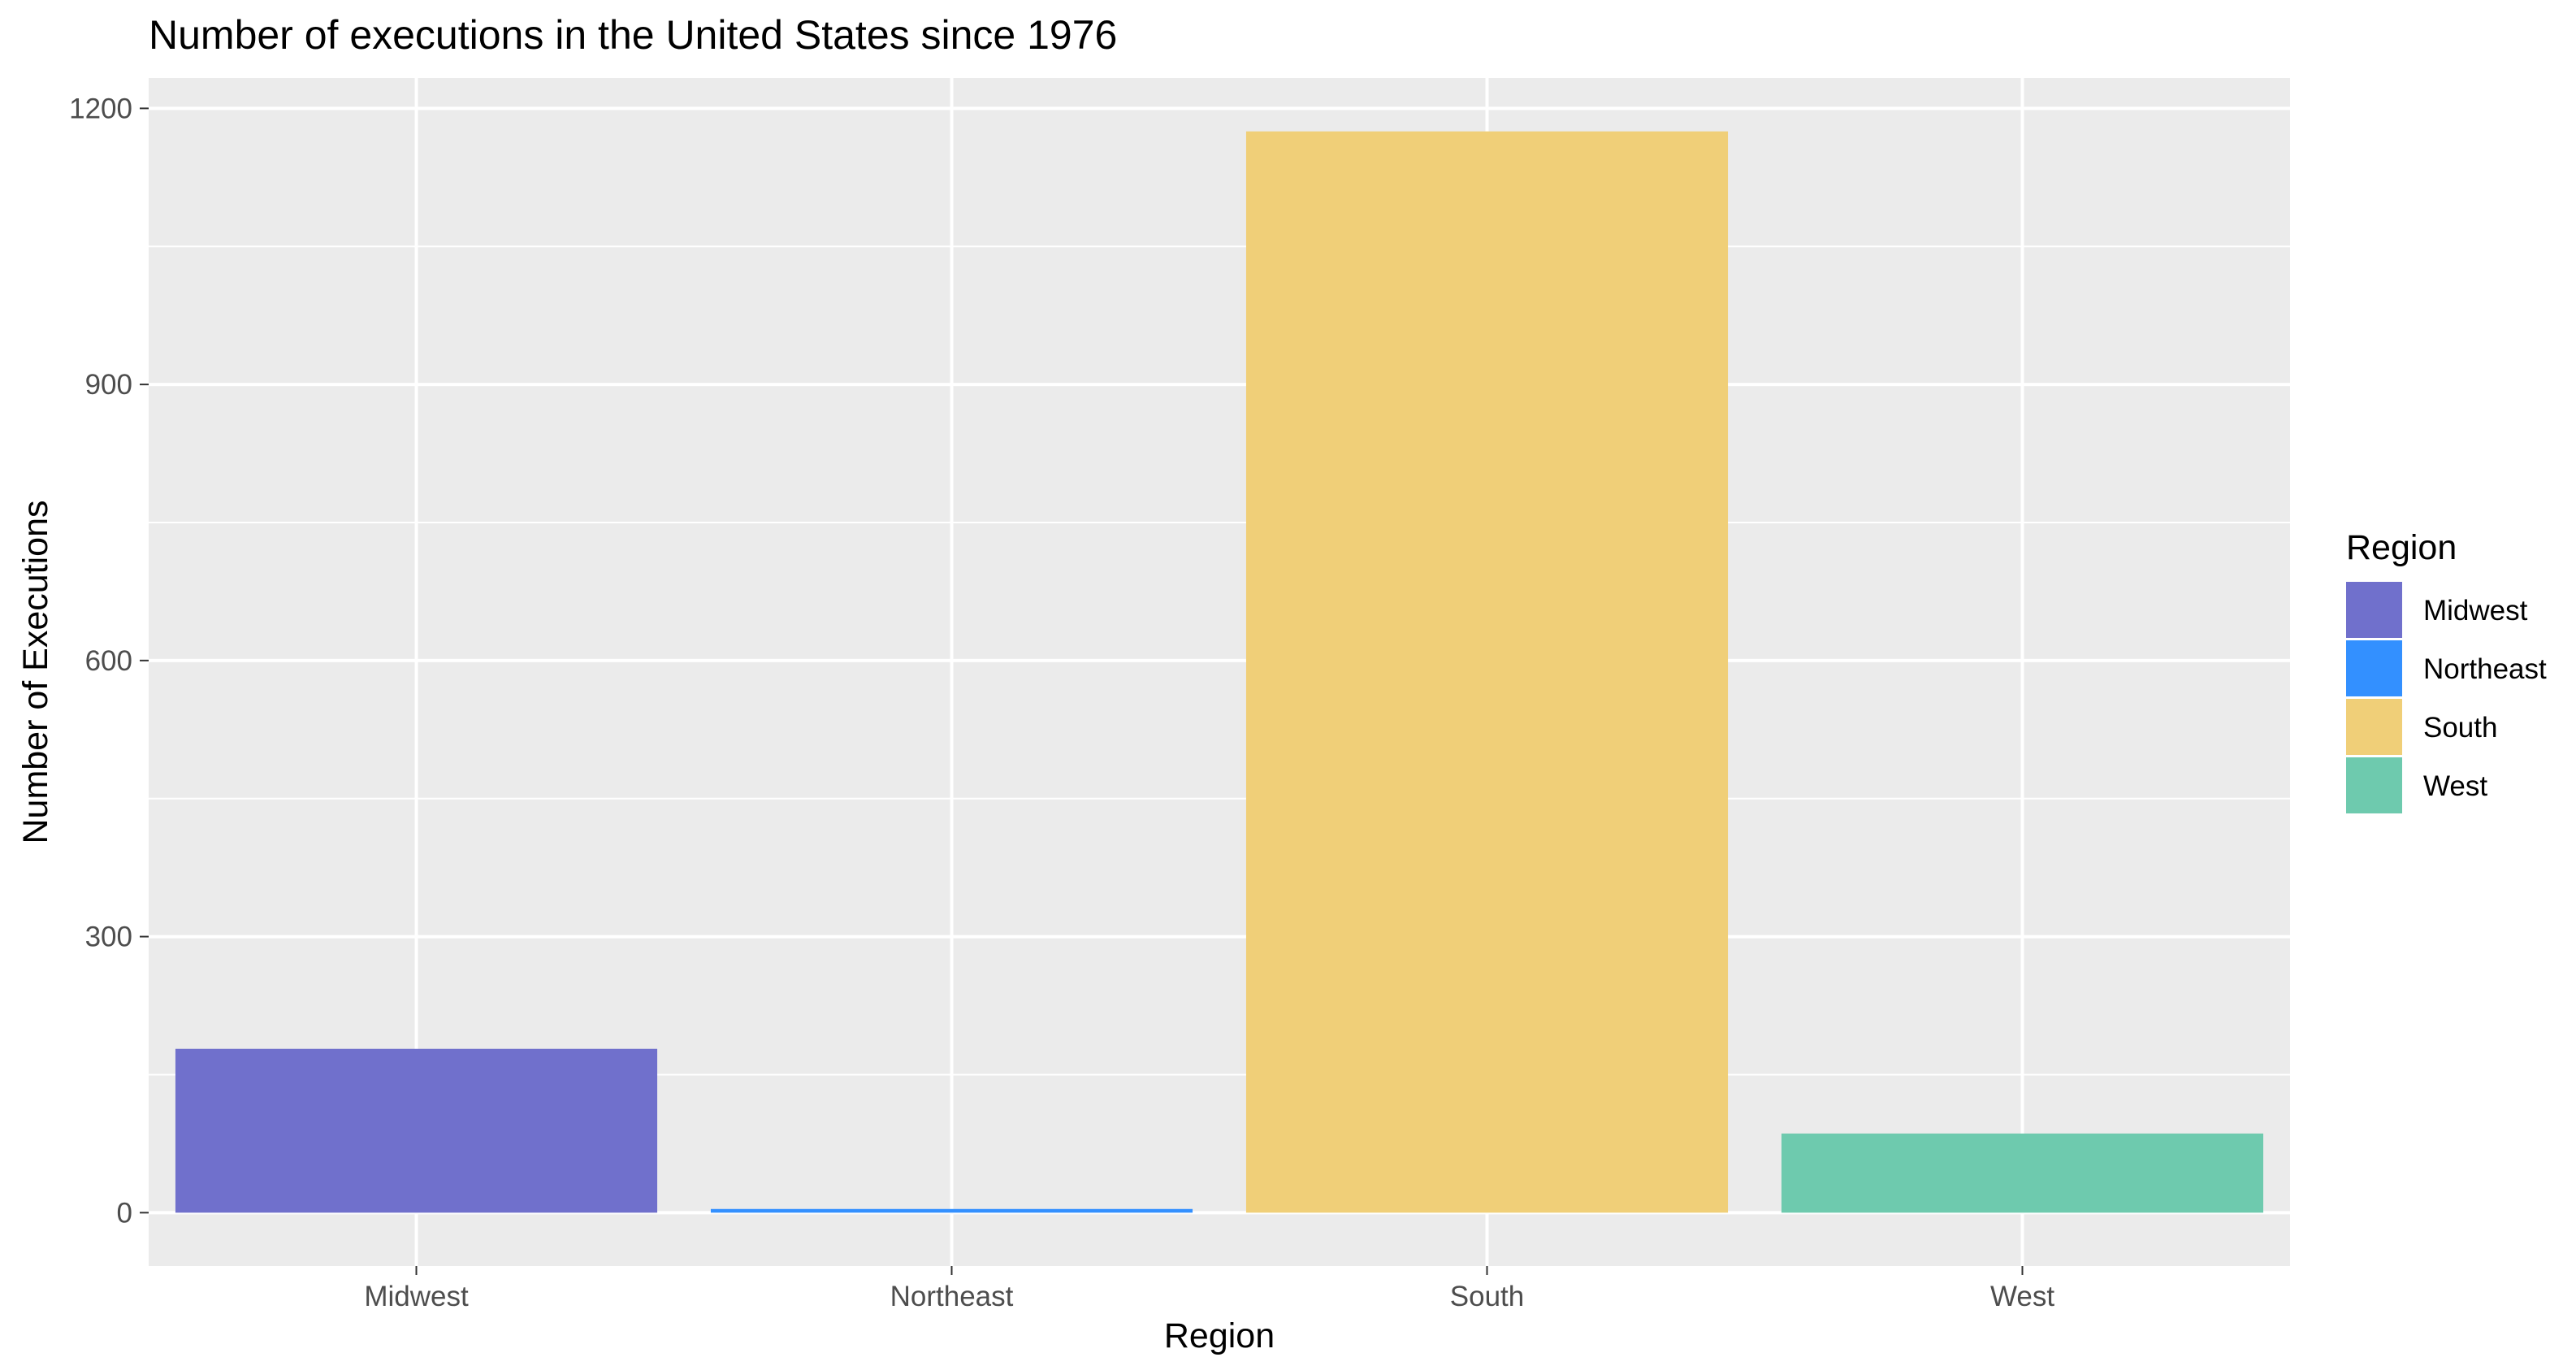  What do you see at coordinates (952, 1297) in the screenshot?
I see `x-tick-label: Northeast` at bounding box center [952, 1297].